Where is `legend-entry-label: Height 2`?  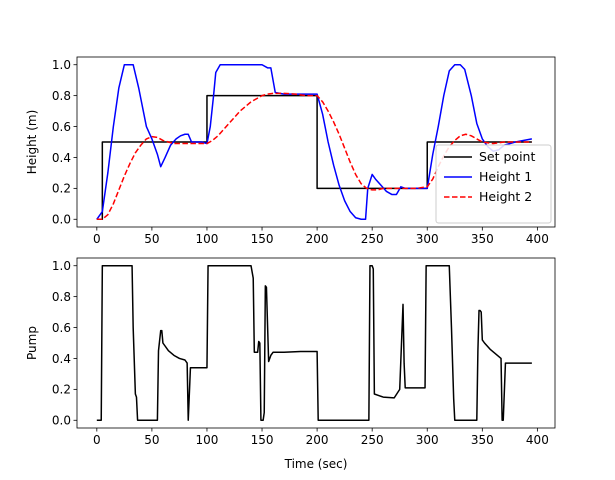 legend-entry-label: Height 2 is located at coordinates (505, 196).